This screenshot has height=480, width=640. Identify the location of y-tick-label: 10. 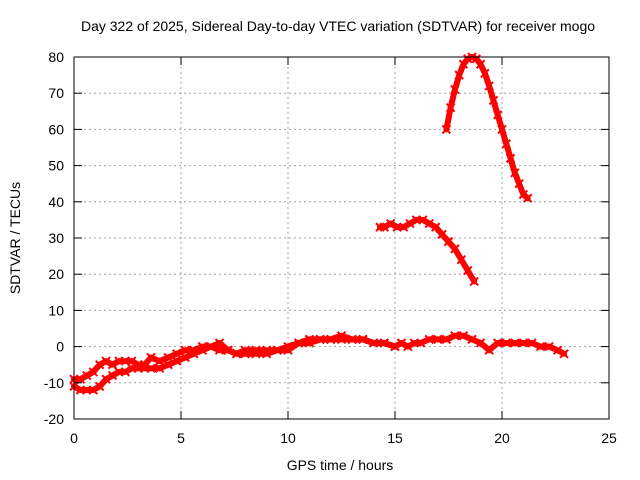
(56, 310).